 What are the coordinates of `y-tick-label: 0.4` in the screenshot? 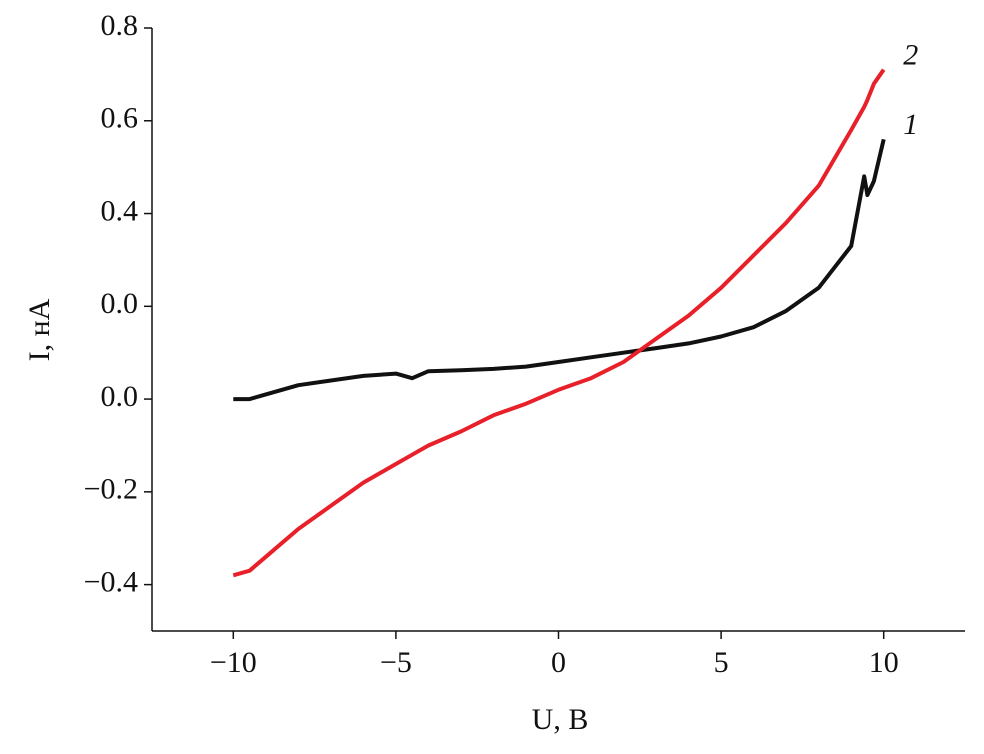 It's located at (120, 210).